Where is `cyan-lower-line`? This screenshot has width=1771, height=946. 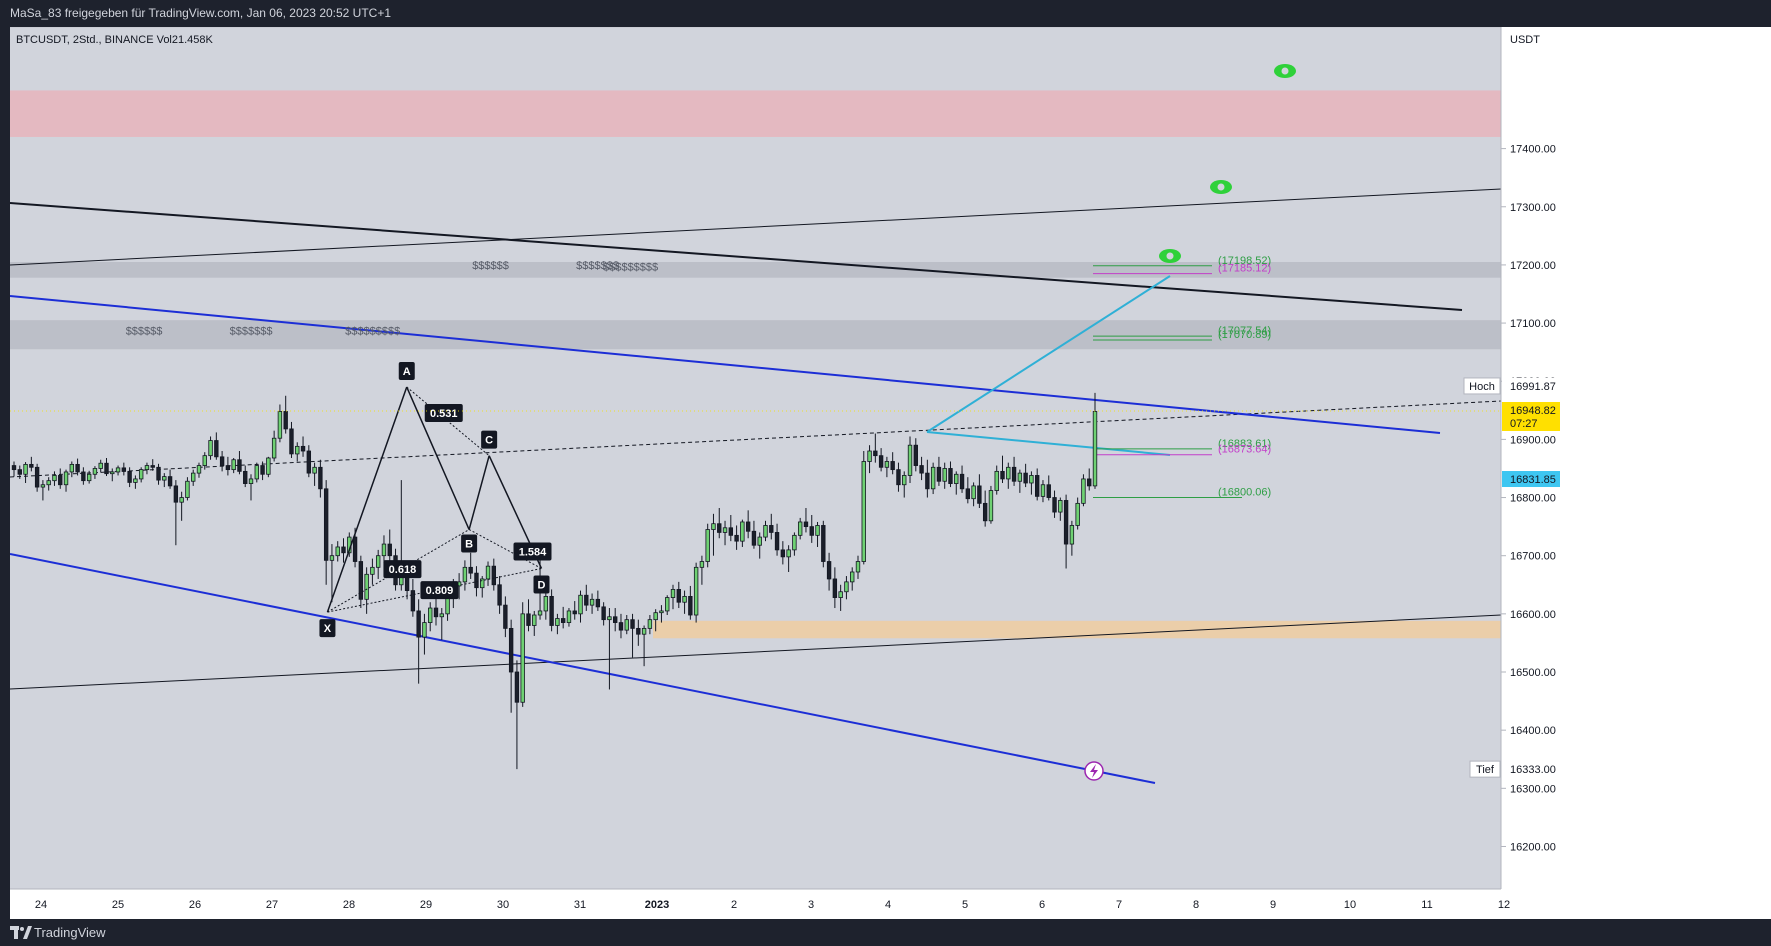
cyan-lower-line is located at coordinates (1048, 443).